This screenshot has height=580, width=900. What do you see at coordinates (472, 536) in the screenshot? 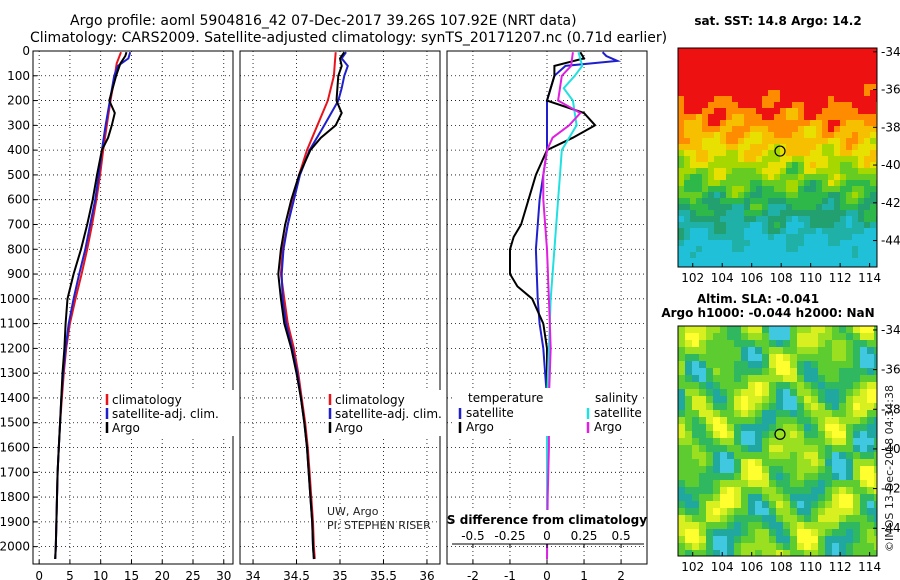
I see `sal-tick-label: -0.5` at bounding box center [472, 536].